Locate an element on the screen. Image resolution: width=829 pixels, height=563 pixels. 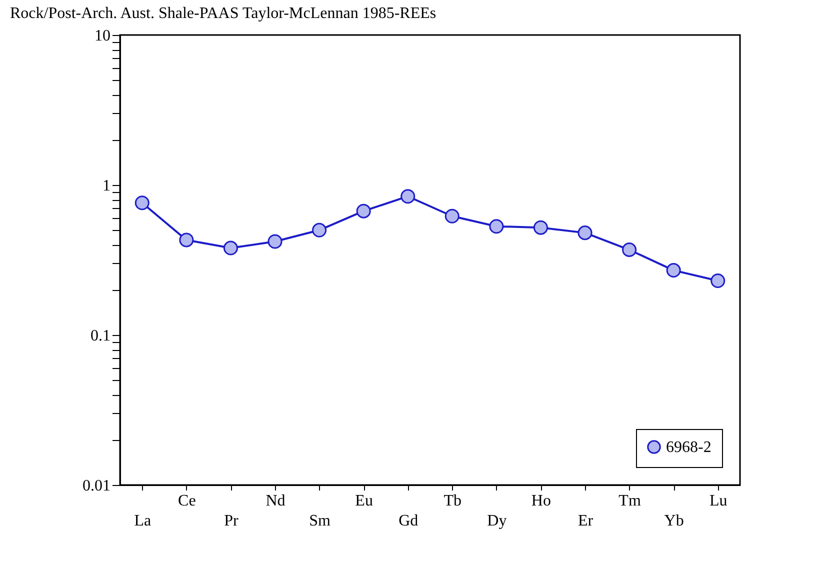
x-tick-label: Yb is located at coordinates (674, 521).